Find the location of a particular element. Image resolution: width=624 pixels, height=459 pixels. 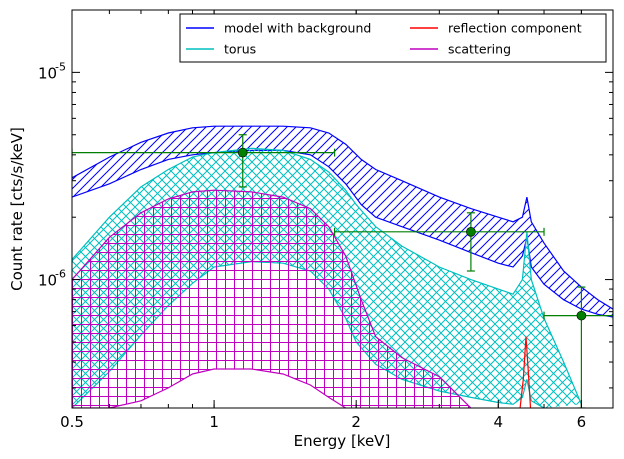

x-axis-label: Energy [keV] is located at coordinates (342, 441).